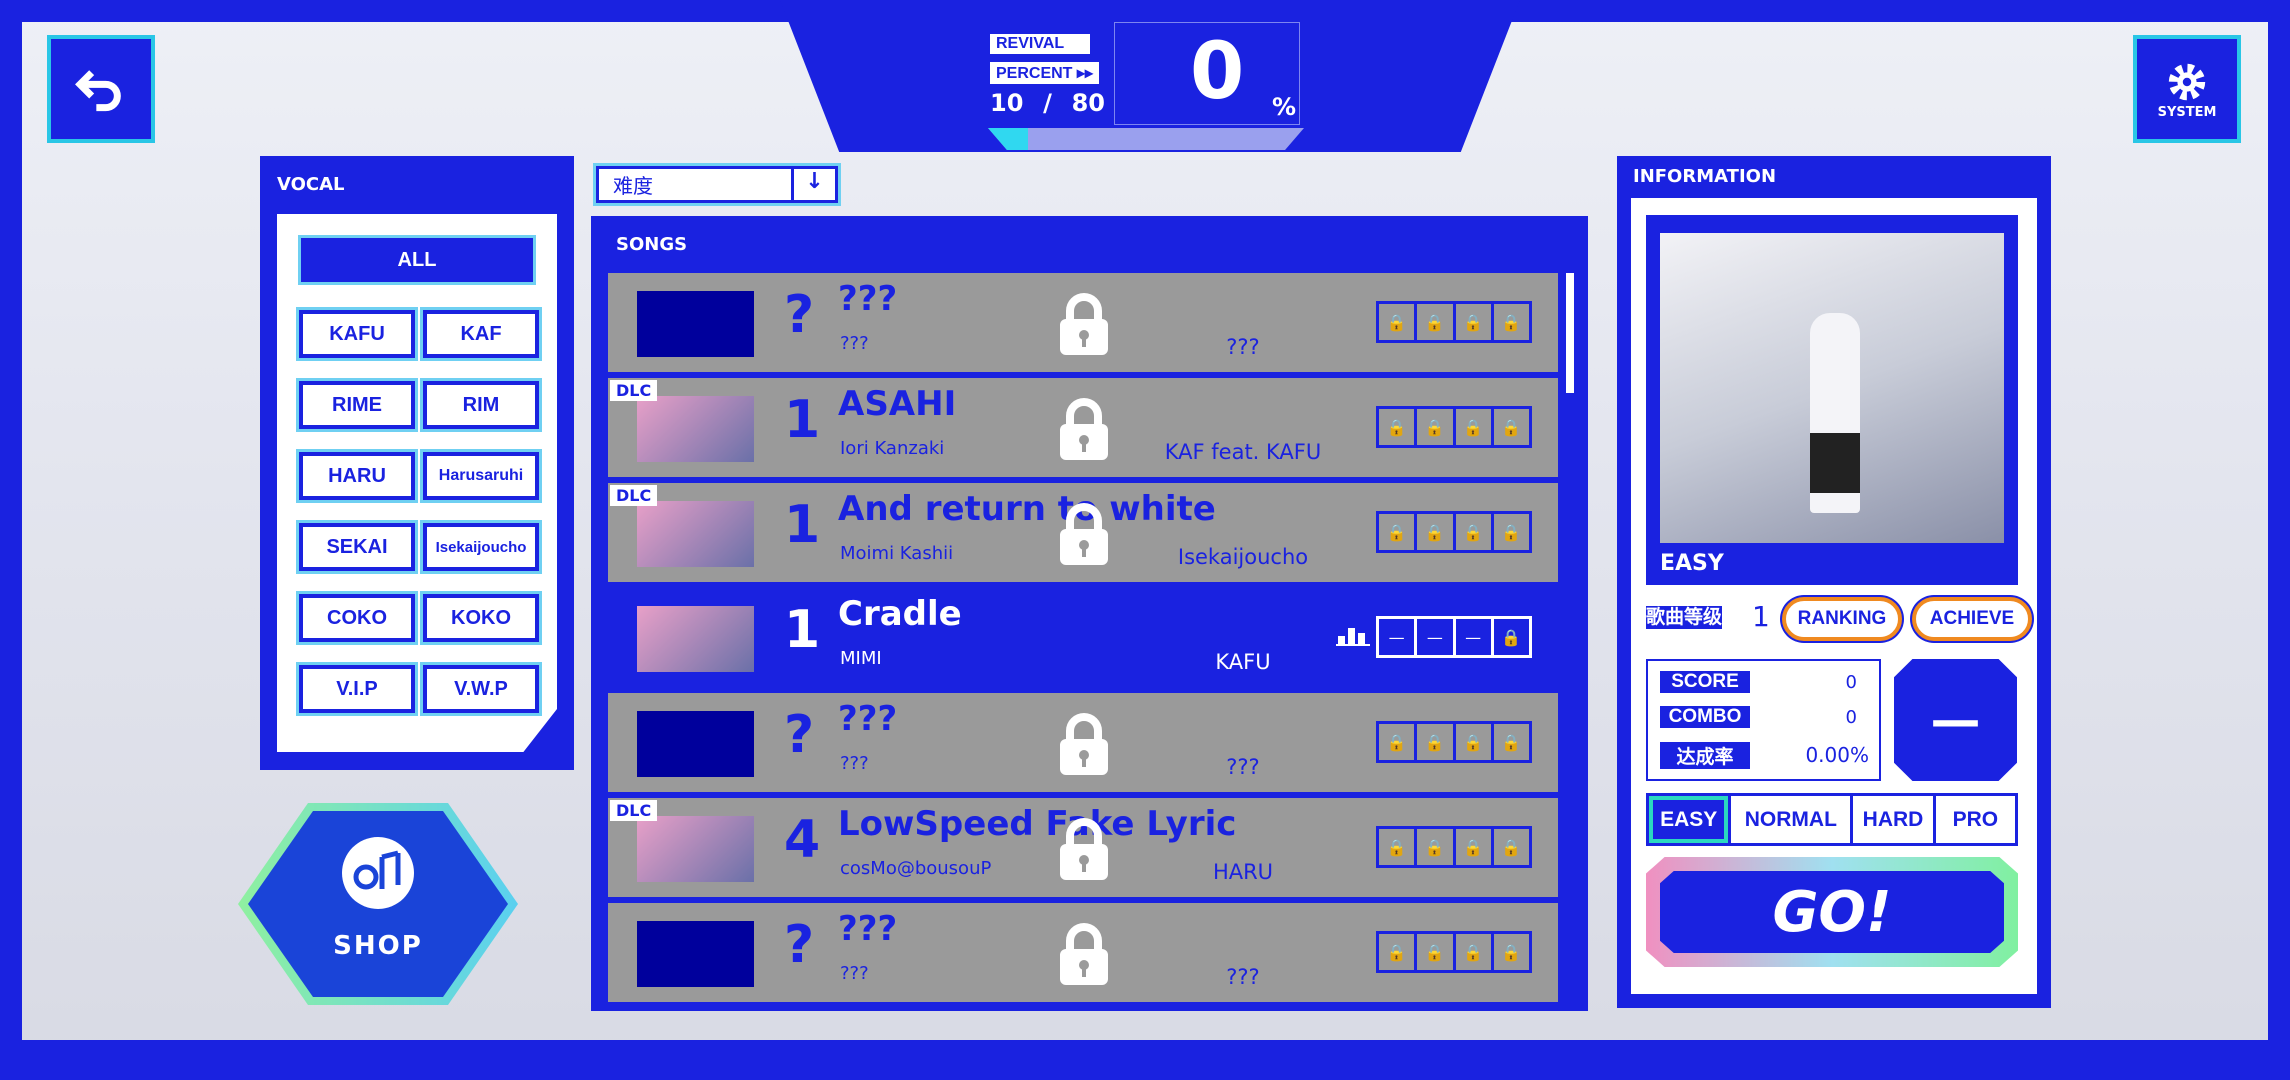 The height and width of the screenshot is (1080, 2290). What do you see at coordinates (2187, 112) in the screenshot?
I see `system-label: SYSTEM` at bounding box center [2187, 112].